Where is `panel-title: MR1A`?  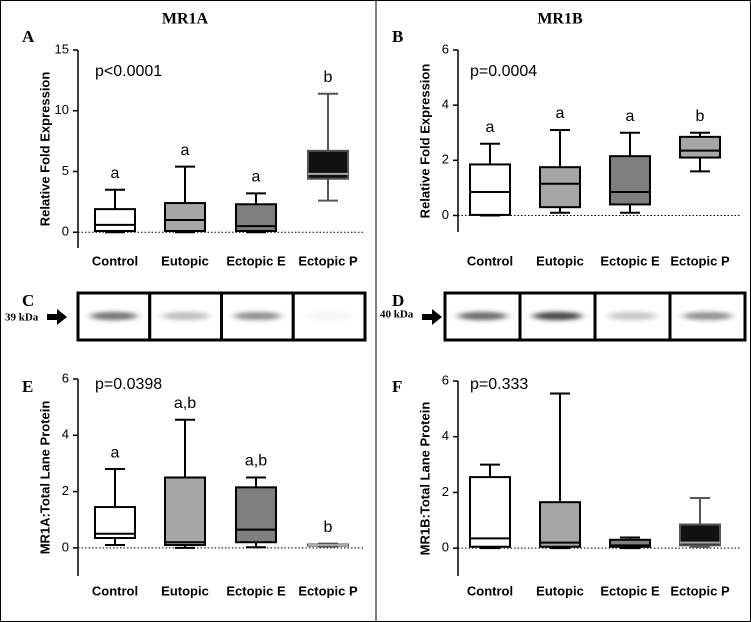 panel-title: MR1A is located at coordinates (185, 19).